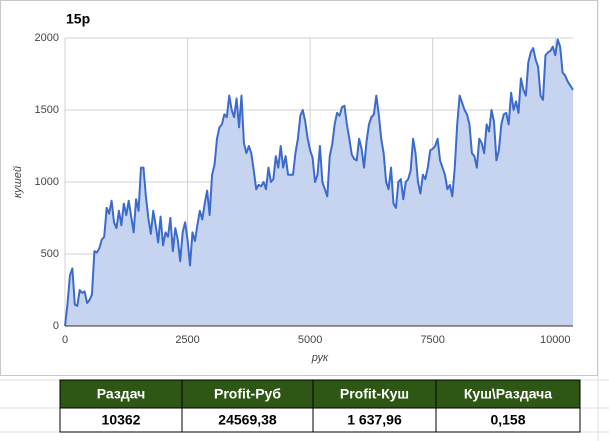  Describe the element at coordinates (187, 340) in the screenshot. I see `x-tick-label: 2500` at that location.